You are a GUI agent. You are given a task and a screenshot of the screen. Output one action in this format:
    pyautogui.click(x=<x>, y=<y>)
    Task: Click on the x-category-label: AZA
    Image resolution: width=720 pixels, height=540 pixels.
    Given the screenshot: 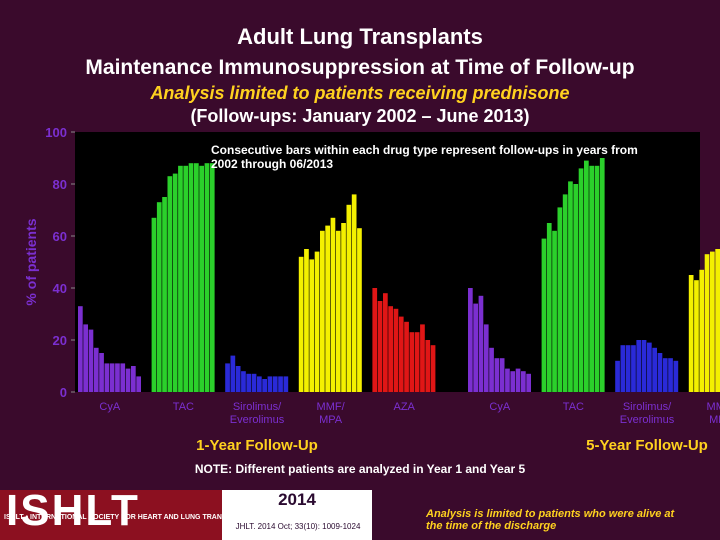 What is the action you would take?
    pyautogui.click(x=404, y=407)
    